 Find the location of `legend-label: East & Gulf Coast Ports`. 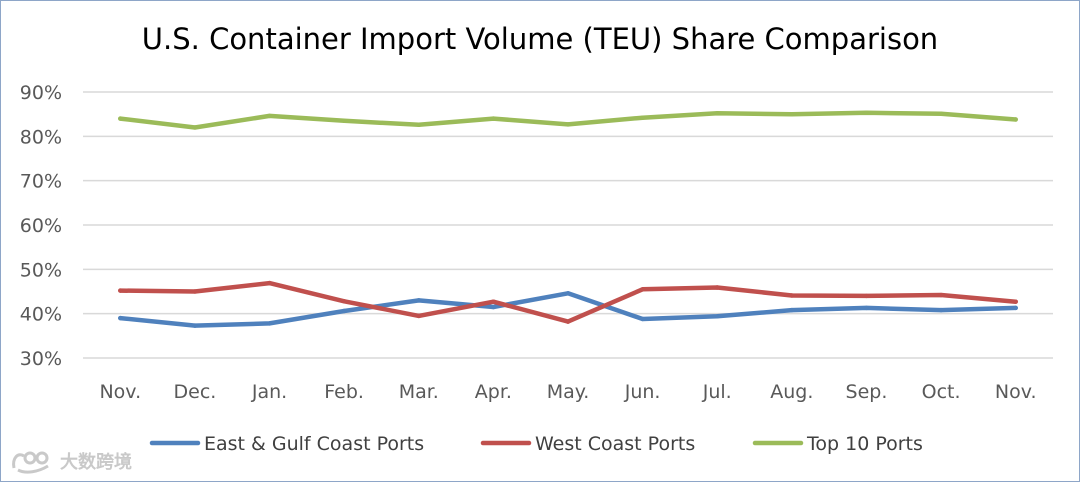

legend-label: East & Gulf Coast Ports is located at coordinates (314, 444).